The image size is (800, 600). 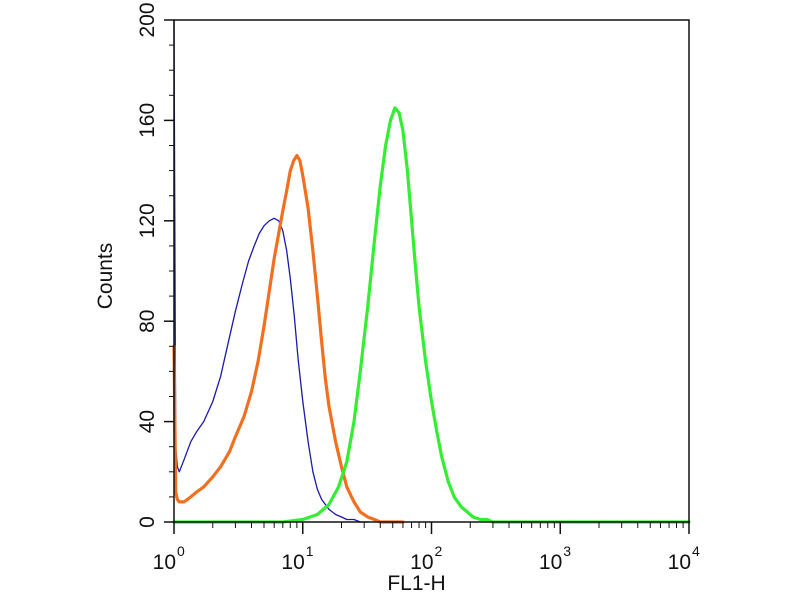 I want to click on x-tick-exponent: 4, so click(x=696, y=551).